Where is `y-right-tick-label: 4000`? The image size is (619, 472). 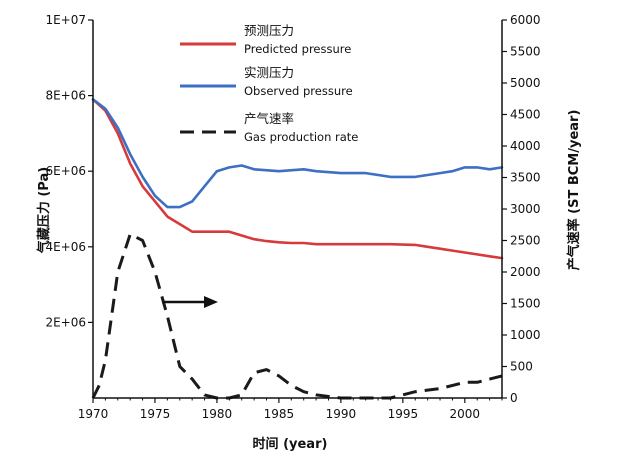
y-right-tick-label: 4000 is located at coordinates (525, 146).